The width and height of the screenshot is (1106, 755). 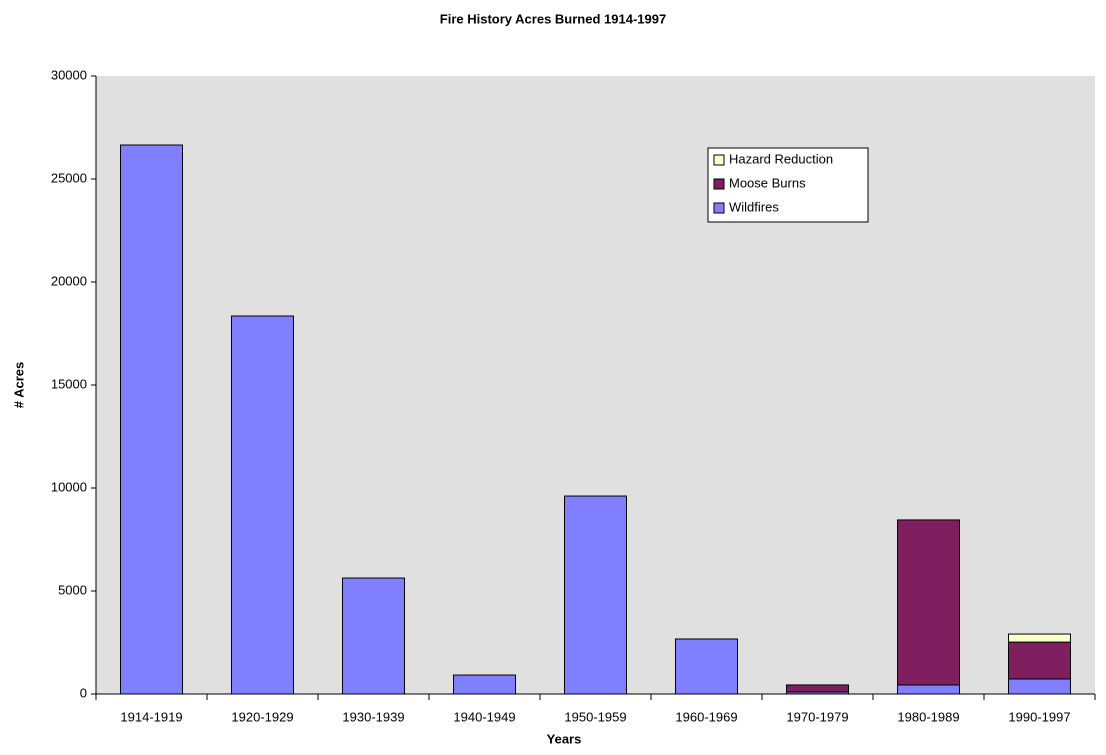 I want to click on x-tick-label: 1950-1959, so click(x=595, y=716).